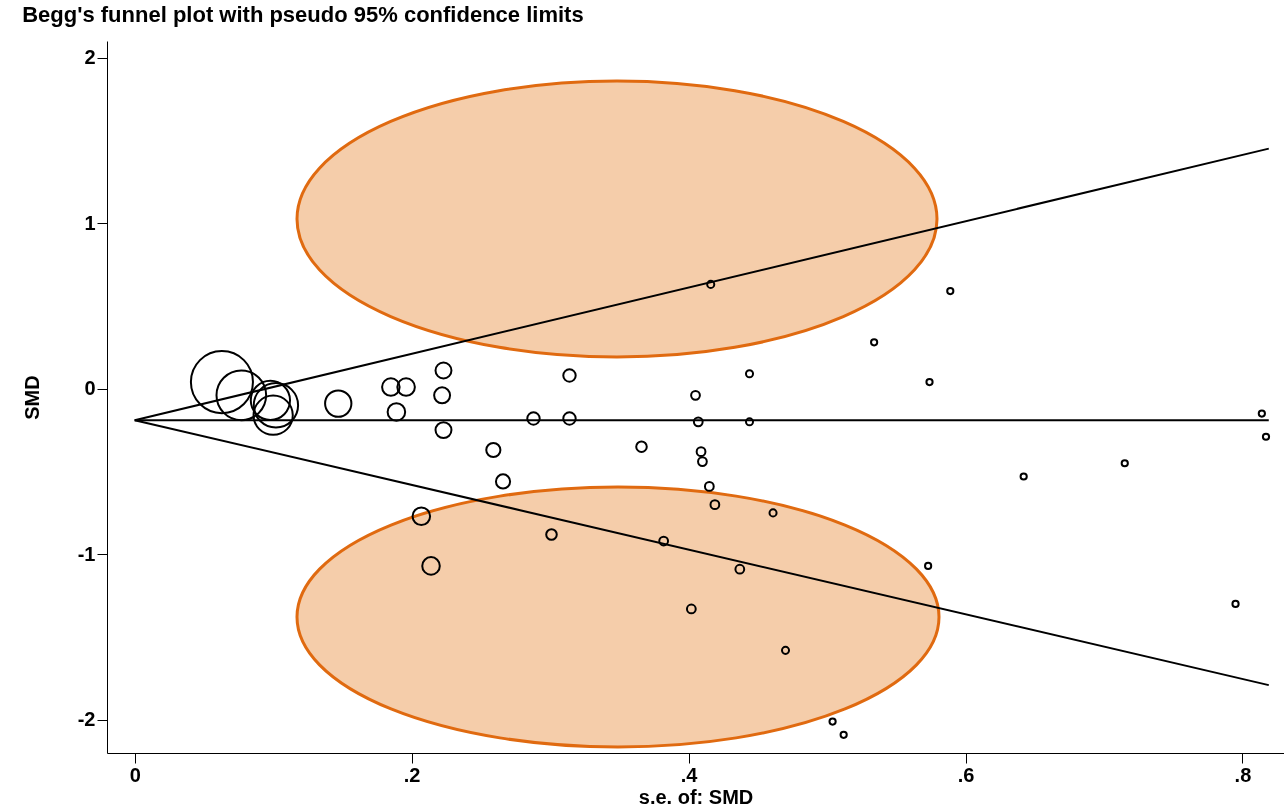 Image resolution: width=1284 pixels, height=807 pixels. Describe the element at coordinates (86, 719) in the screenshot. I see `y-tick-label: -2` at that location.